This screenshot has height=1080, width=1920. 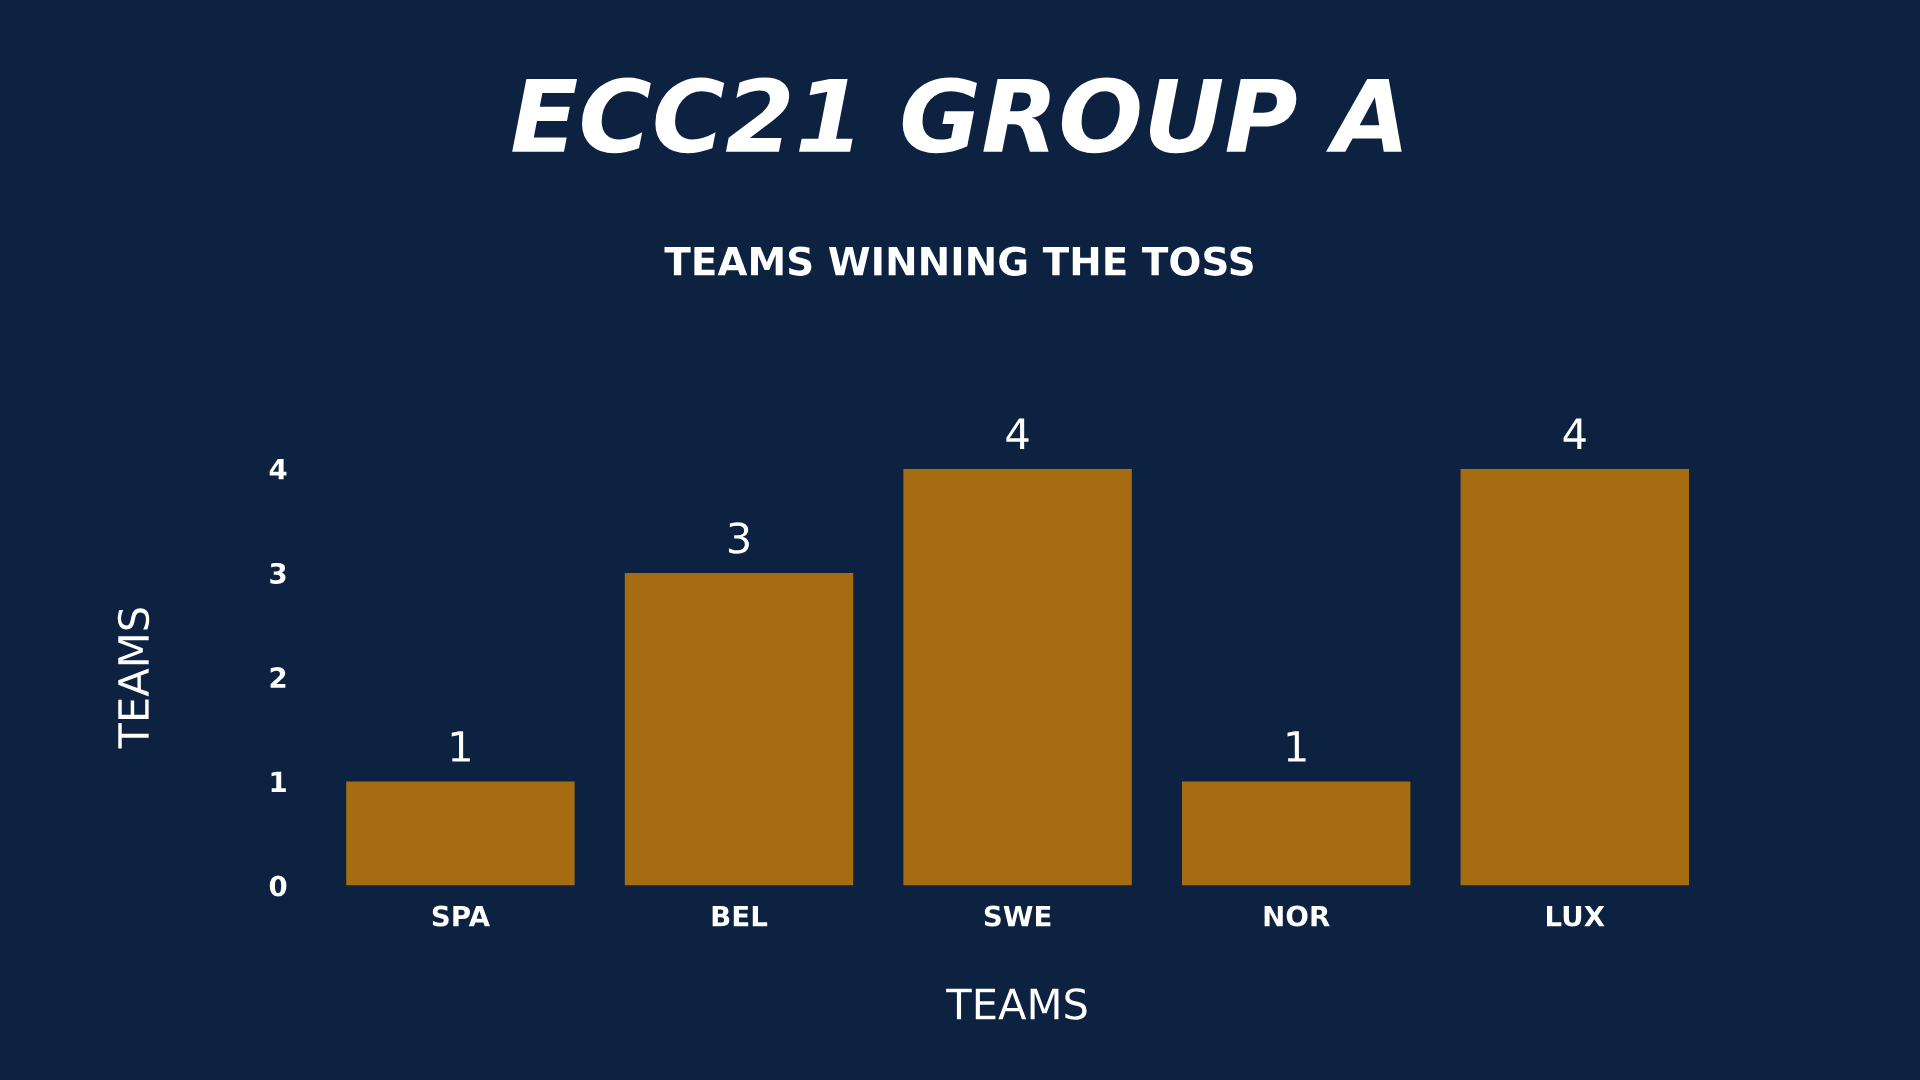 I want to click on x-axis-title: TEAMS, so click(x=1016, y=1004).